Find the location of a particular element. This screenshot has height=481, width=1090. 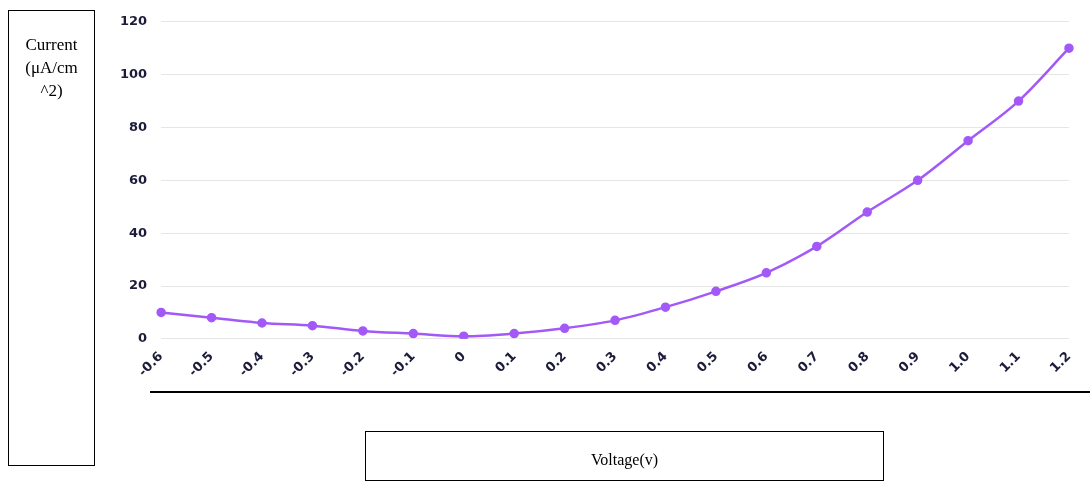

y-tick-label: 100 is located at coordinates (134, 74).